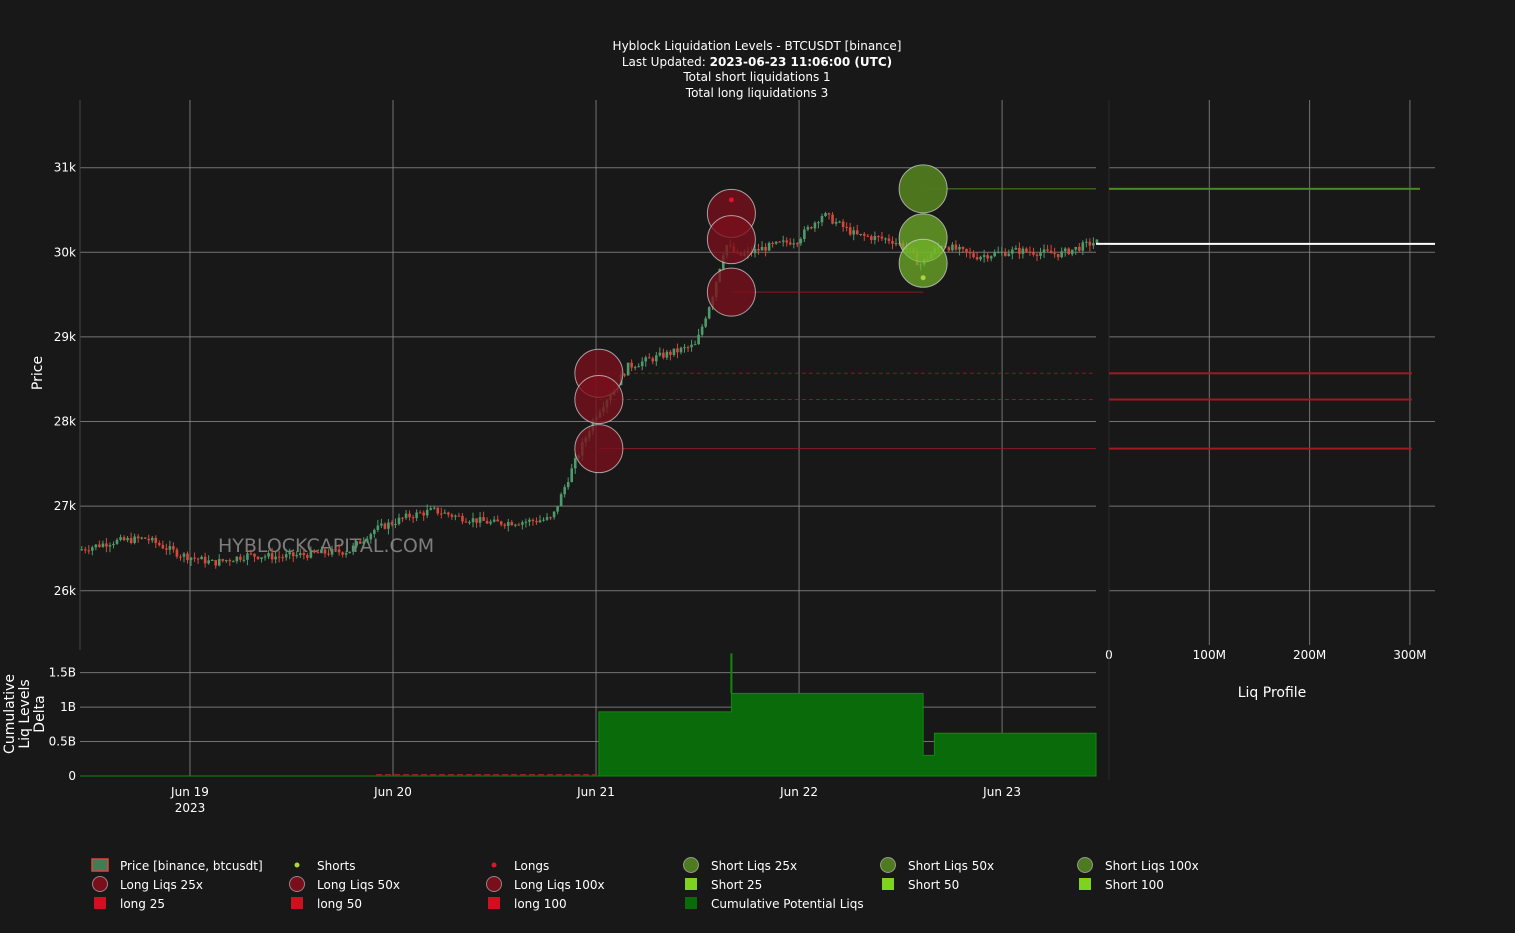 This screenshot has width=1515, height=933. What do you see at coordinates (951, 866) in the screenshot?
I see `legend-item-label: Short Liqs 50x` at bounding box center [951, 866].